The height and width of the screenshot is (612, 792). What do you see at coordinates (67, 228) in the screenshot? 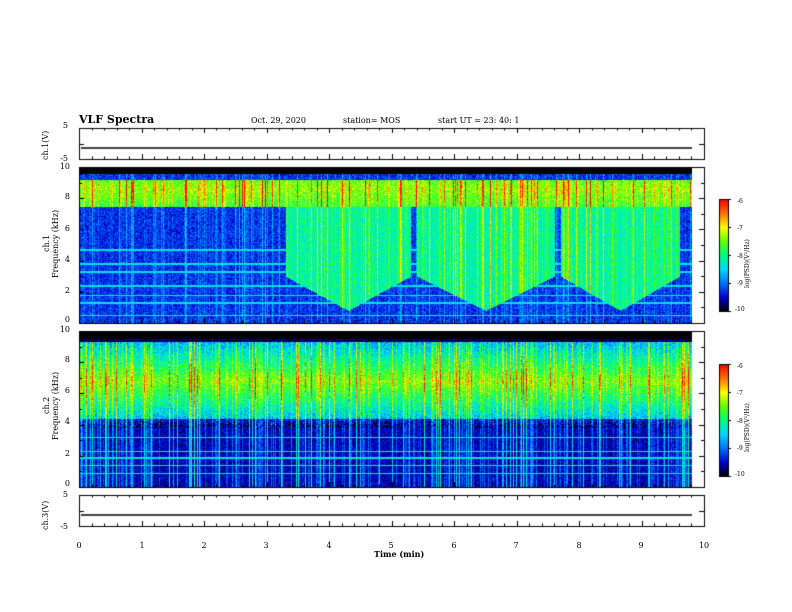
I see `ch1-ytick: 6` at bounding box center [67, 228].